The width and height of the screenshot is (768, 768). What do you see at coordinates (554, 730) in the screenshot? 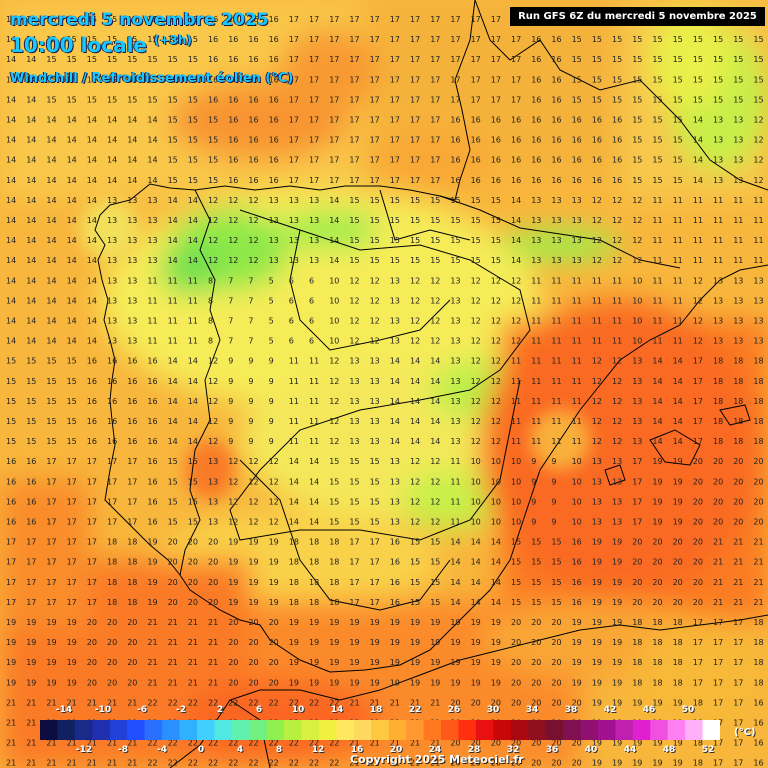
I see `legend-swatch` at bounding box center [554, 730].